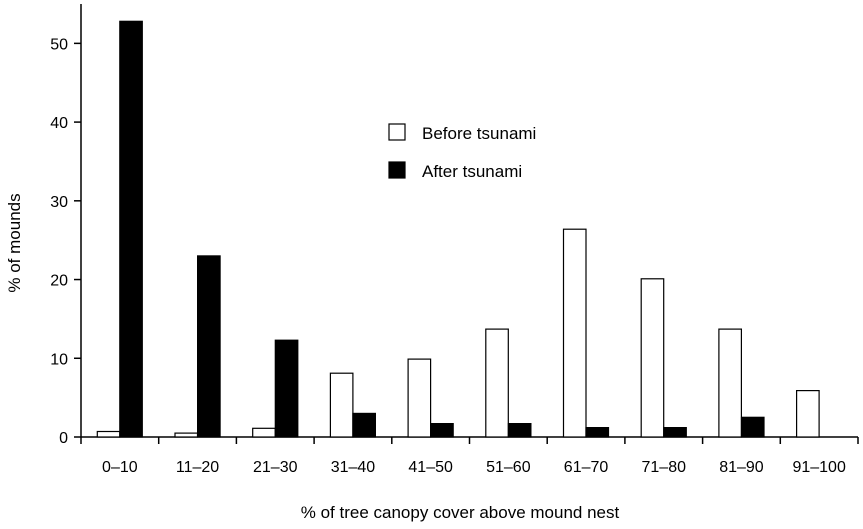 Image resolution: width=863 pixels, height=529 pixels. Describe the element at coordinates (353, 467) in the screenshot. I see `x-tick-label: 31–40` at that location.